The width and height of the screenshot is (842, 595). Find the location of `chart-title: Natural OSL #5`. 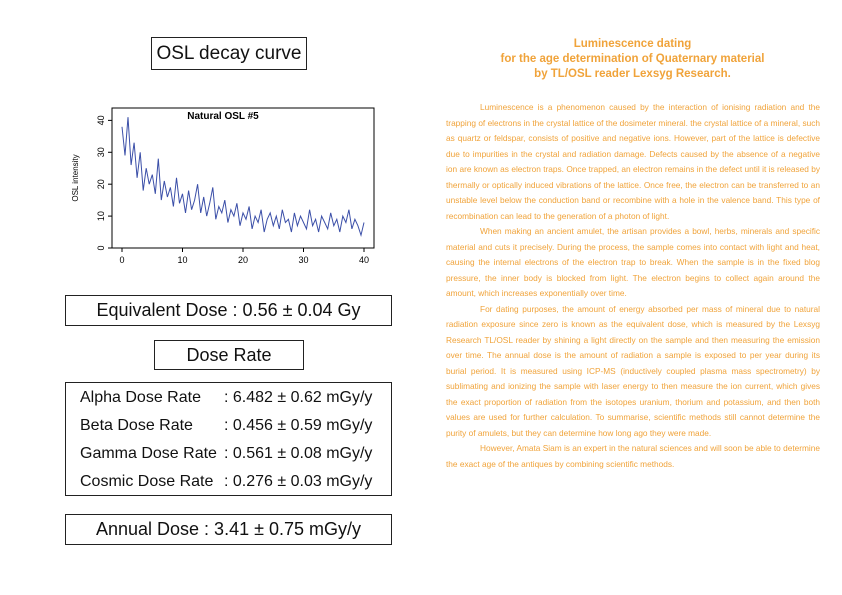

chart-title: Natural OSL #5 is located at coordinates (223, 116).